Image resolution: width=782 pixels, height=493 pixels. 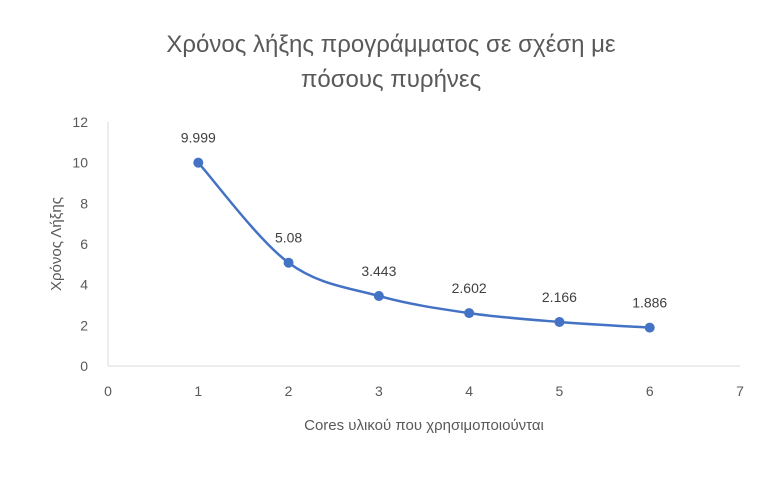 What do you see at coordinates (649, 303) in the screenshot?
I see `data-label: 1.886` at bounding box center [649, 303].